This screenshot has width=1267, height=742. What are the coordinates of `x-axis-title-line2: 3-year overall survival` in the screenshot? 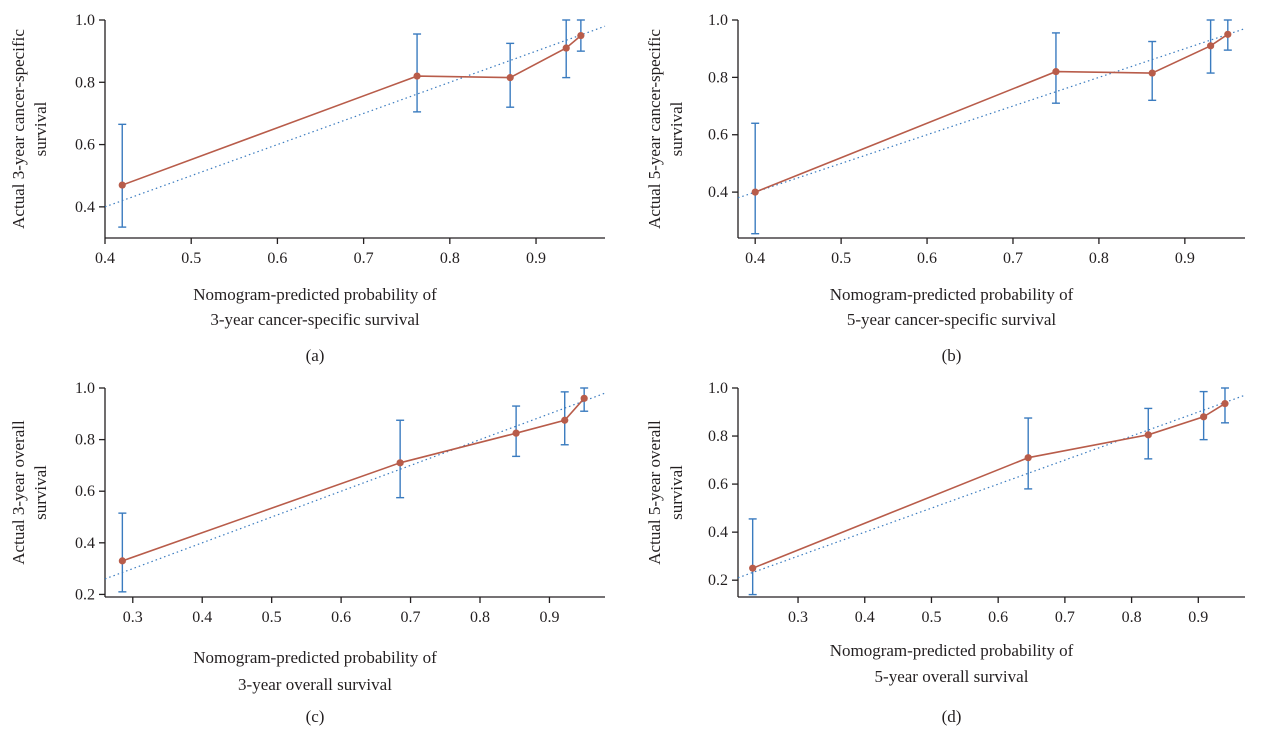 It's located at (315, 684).